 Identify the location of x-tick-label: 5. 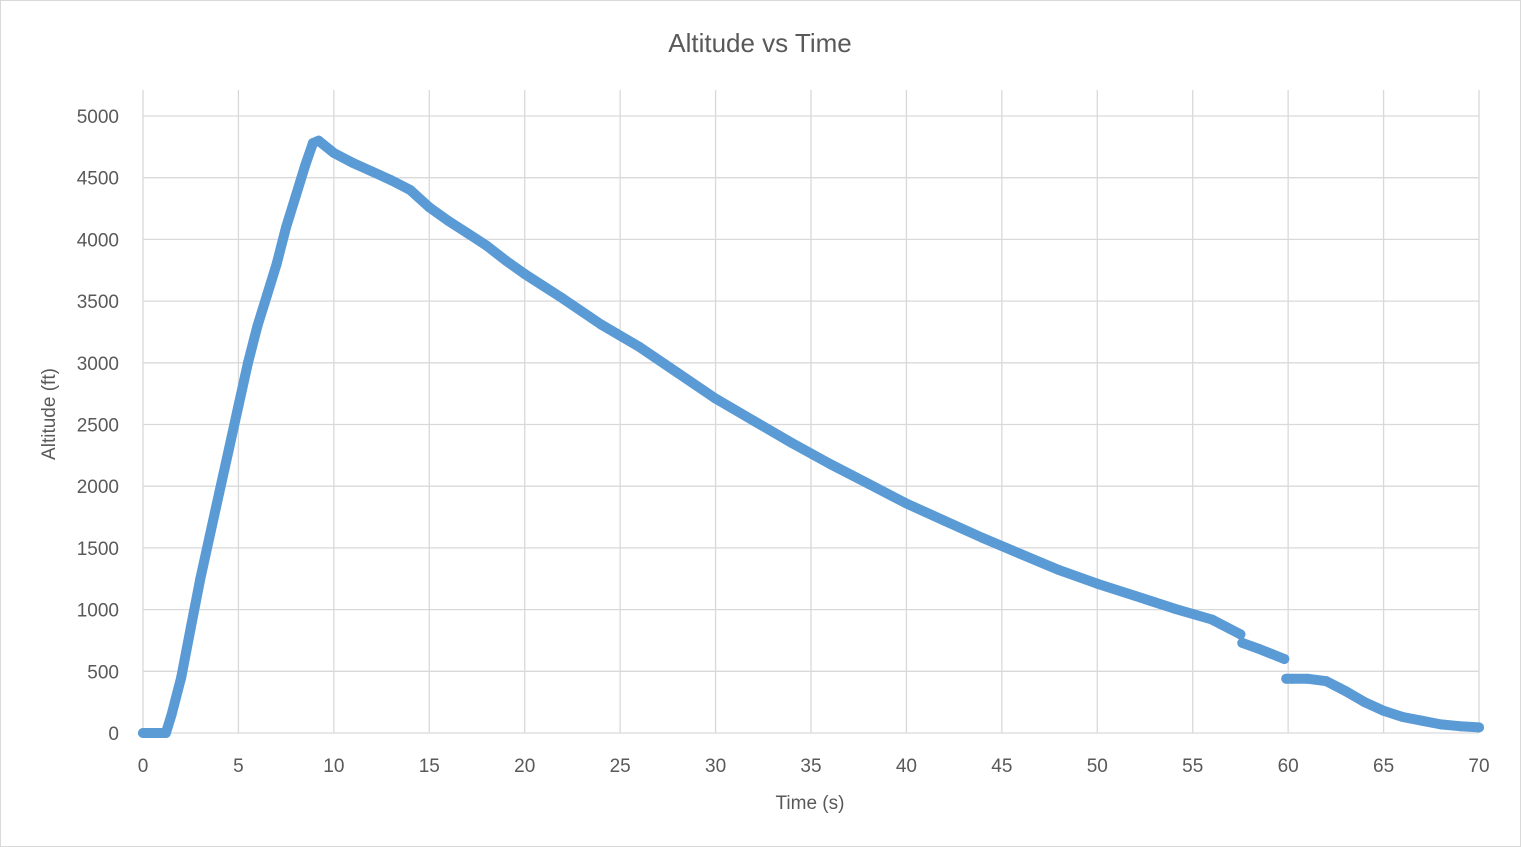
(238, 766).